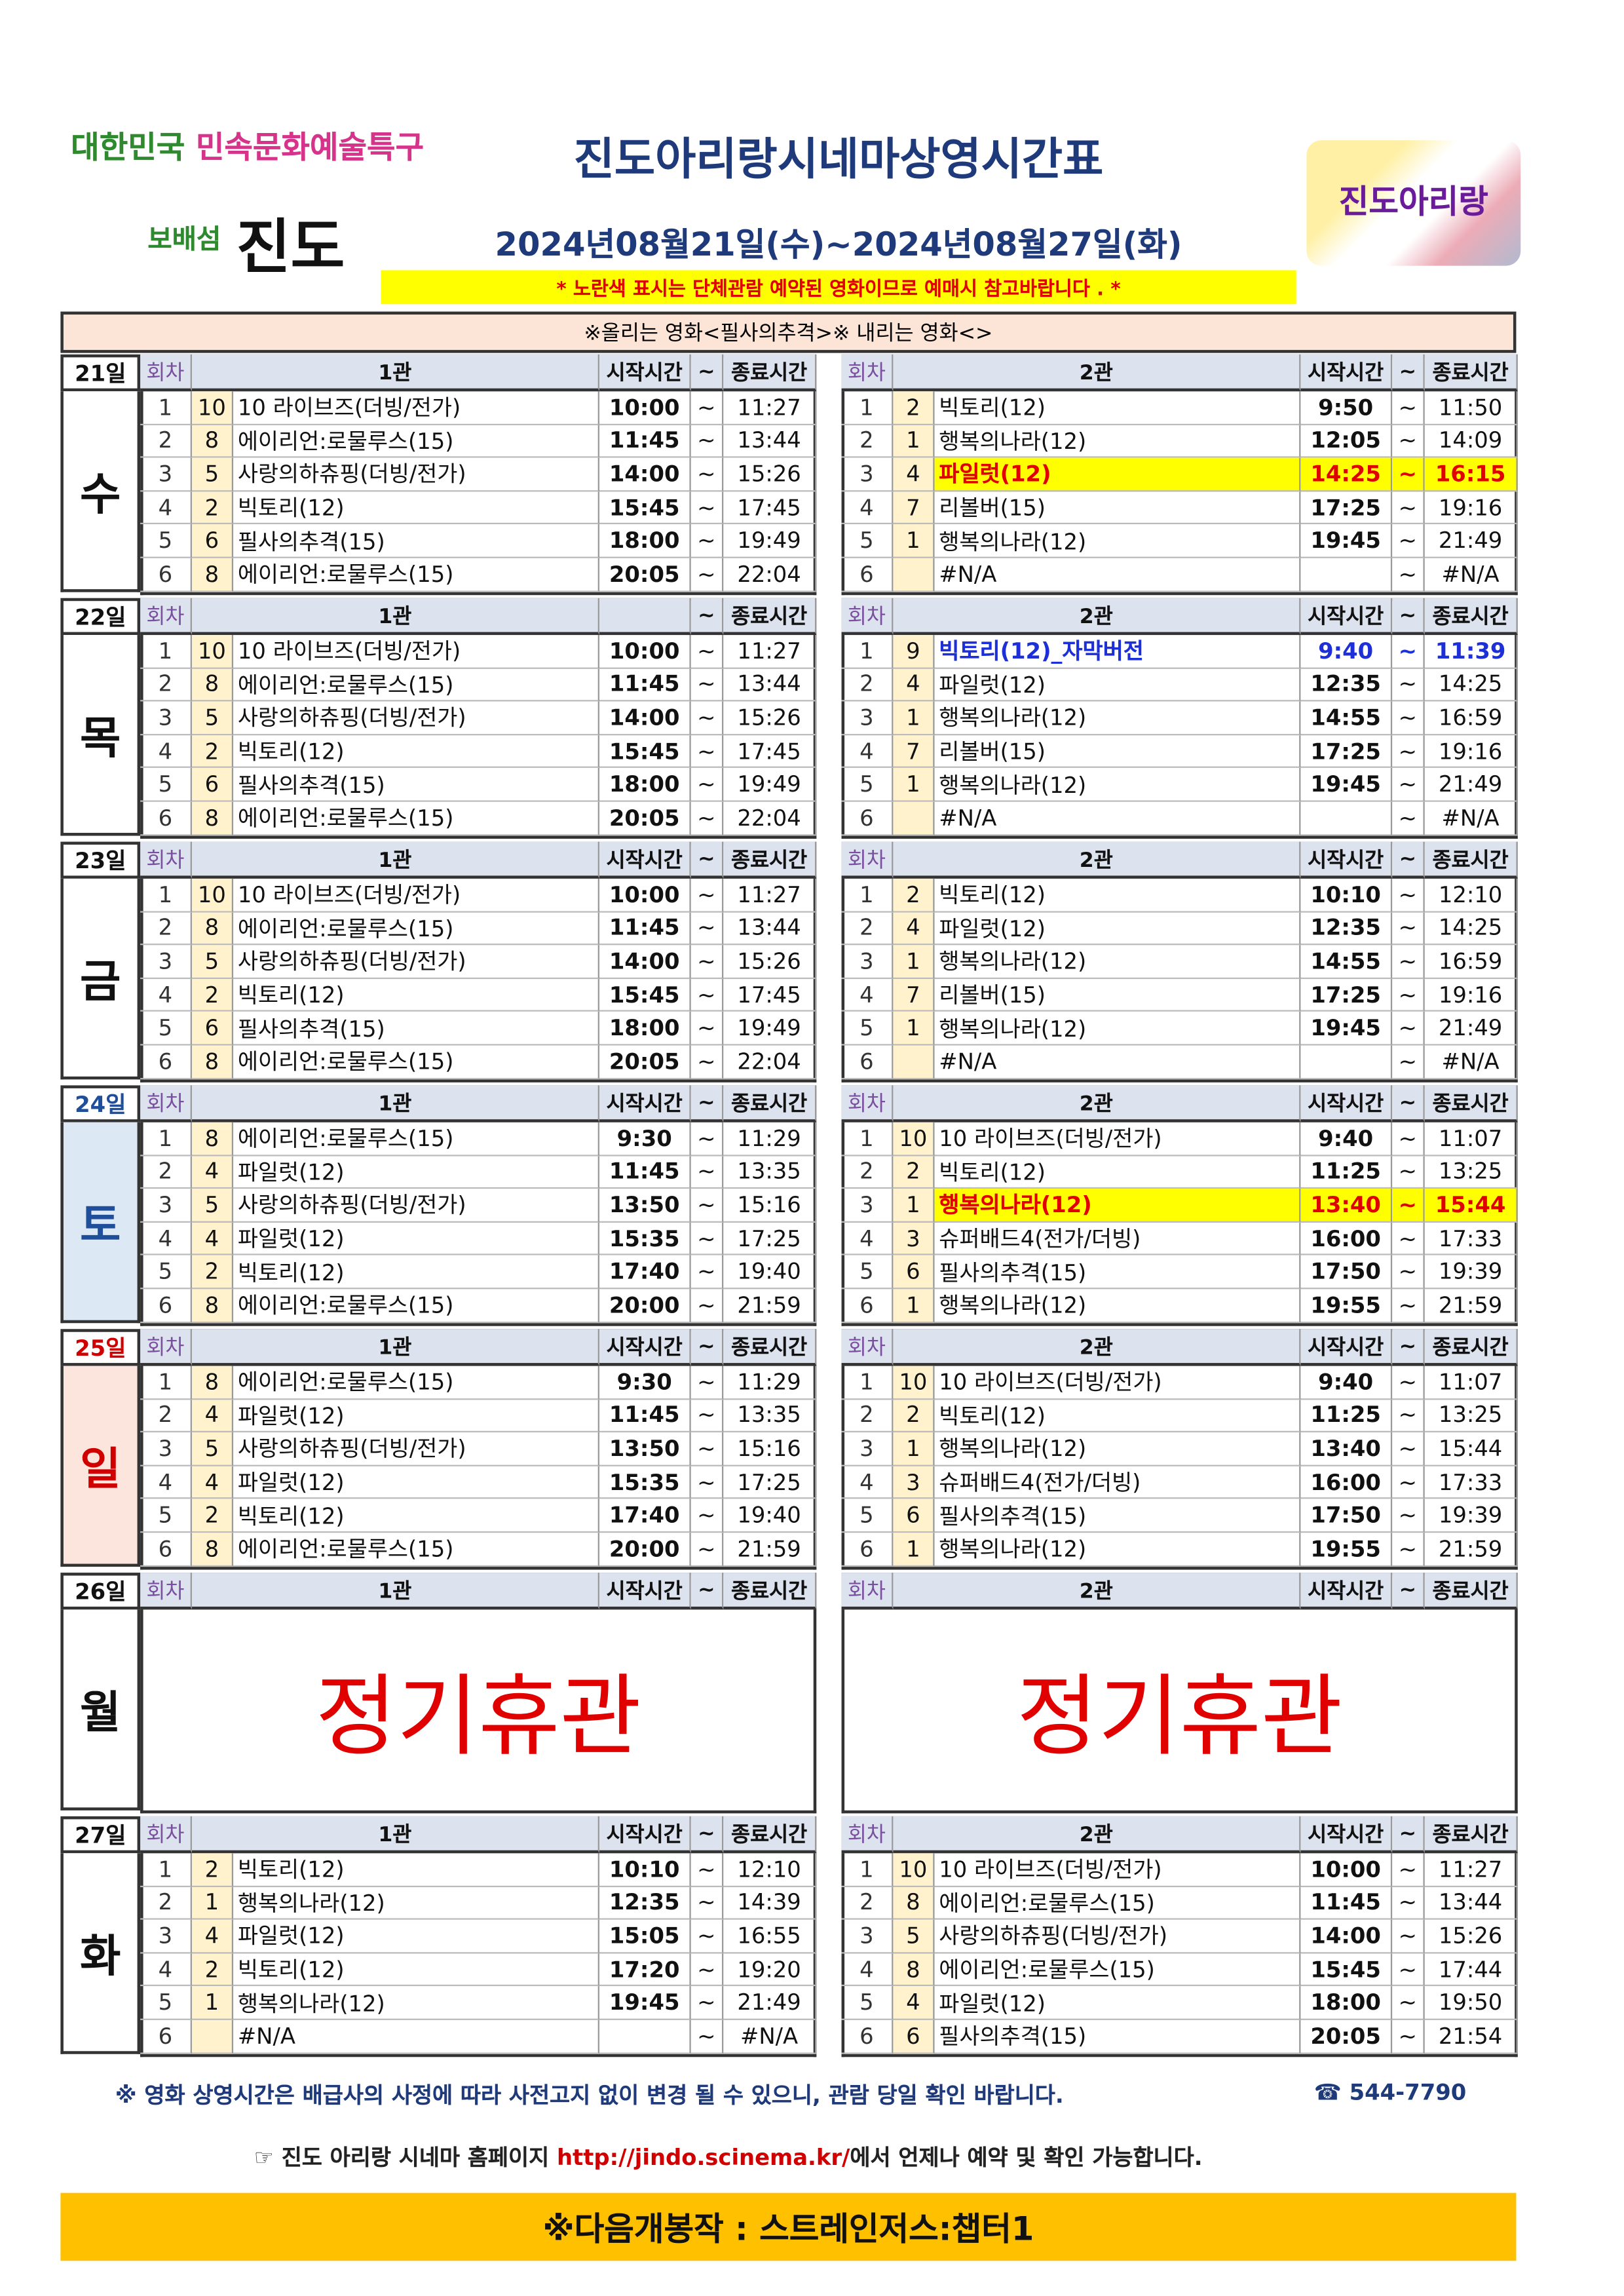  I want to click on cell-round: 4, so click(867, 1483).